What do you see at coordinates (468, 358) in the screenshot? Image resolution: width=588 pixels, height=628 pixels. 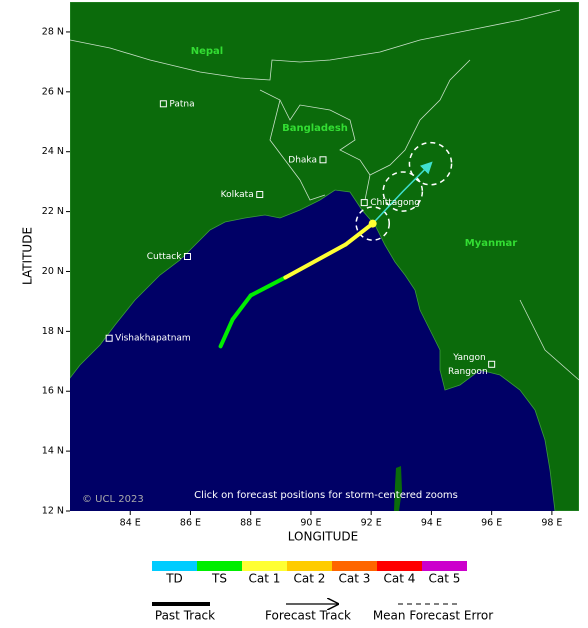 I see `city-label: Yangon` at bounding box center [468, 358].